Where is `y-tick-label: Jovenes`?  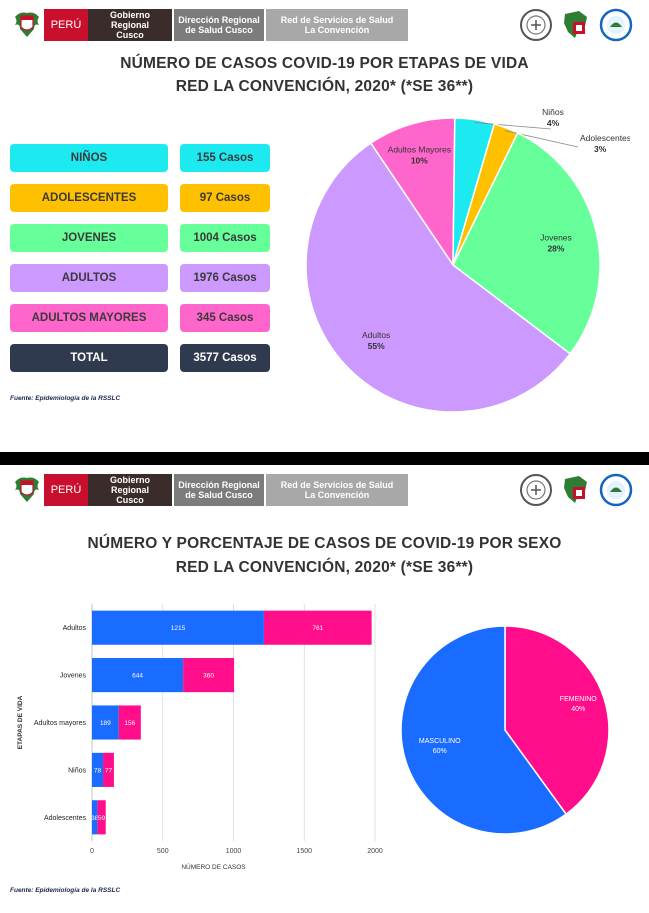 y-tick-label: Jovenes is located at coordinates (73, 676).